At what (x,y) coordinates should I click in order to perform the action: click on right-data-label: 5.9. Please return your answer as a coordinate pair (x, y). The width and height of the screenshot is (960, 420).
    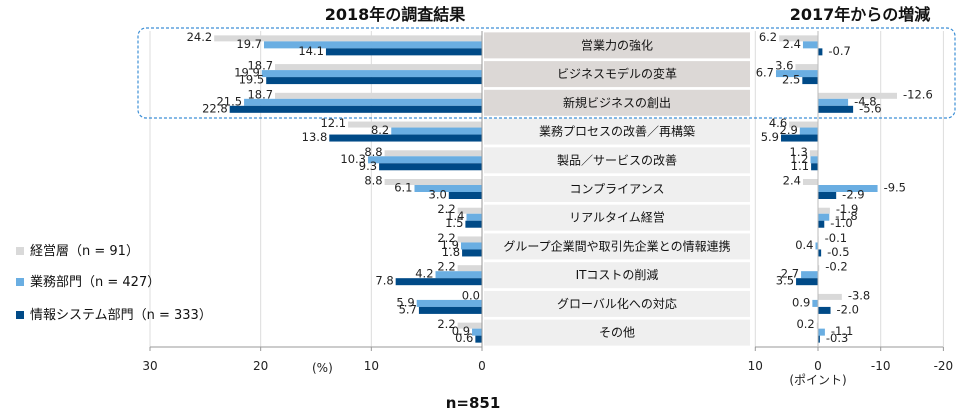
    Looking at the image, I should click on (770, 137).